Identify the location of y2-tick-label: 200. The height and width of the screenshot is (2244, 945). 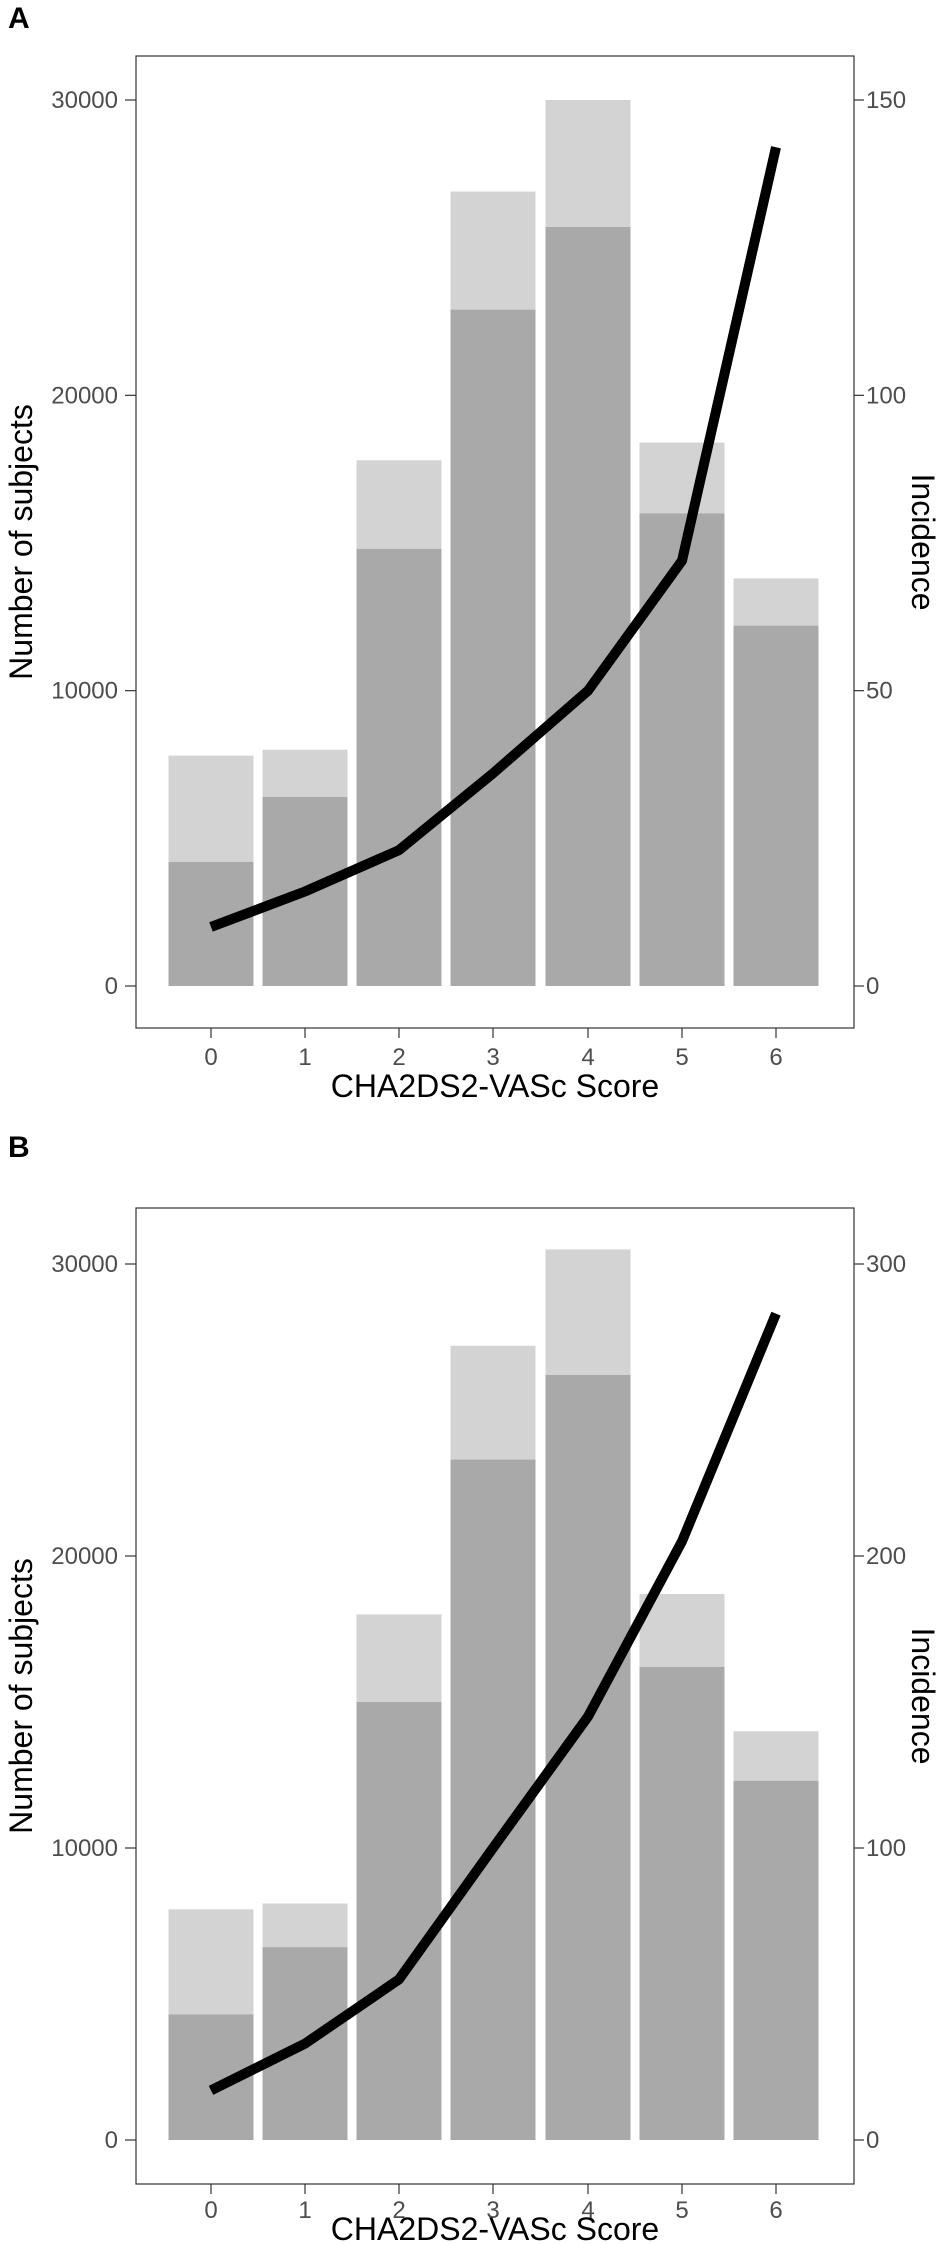
(886, 1556).